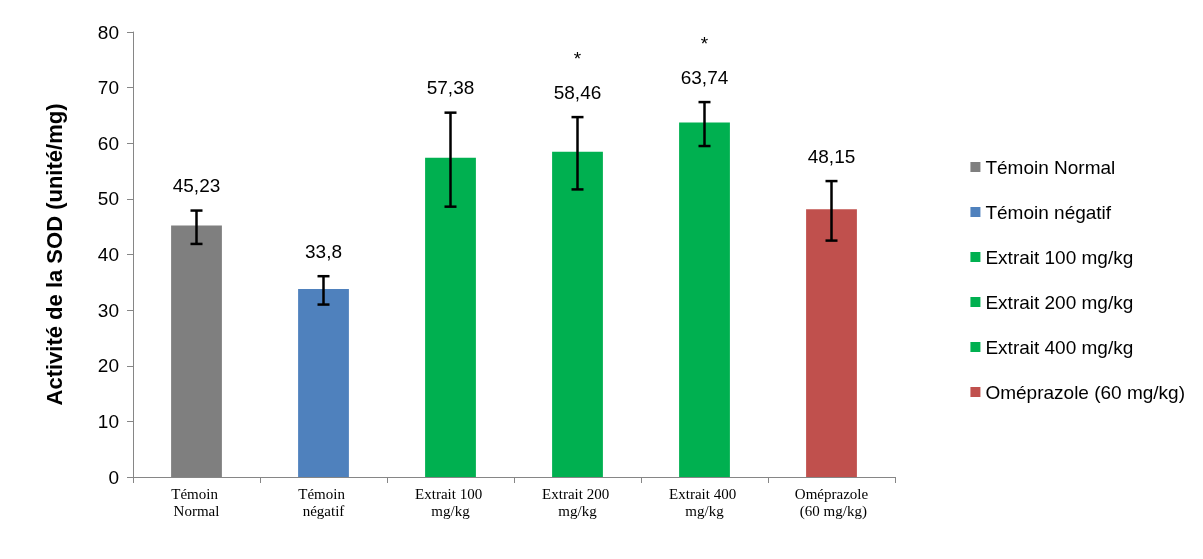 Image resolution: width=1203 pixels, height=559 pixels. Describe the element at coordinates (108, 366) in the screenshot. I see `y-tick-label: 20` at that location.